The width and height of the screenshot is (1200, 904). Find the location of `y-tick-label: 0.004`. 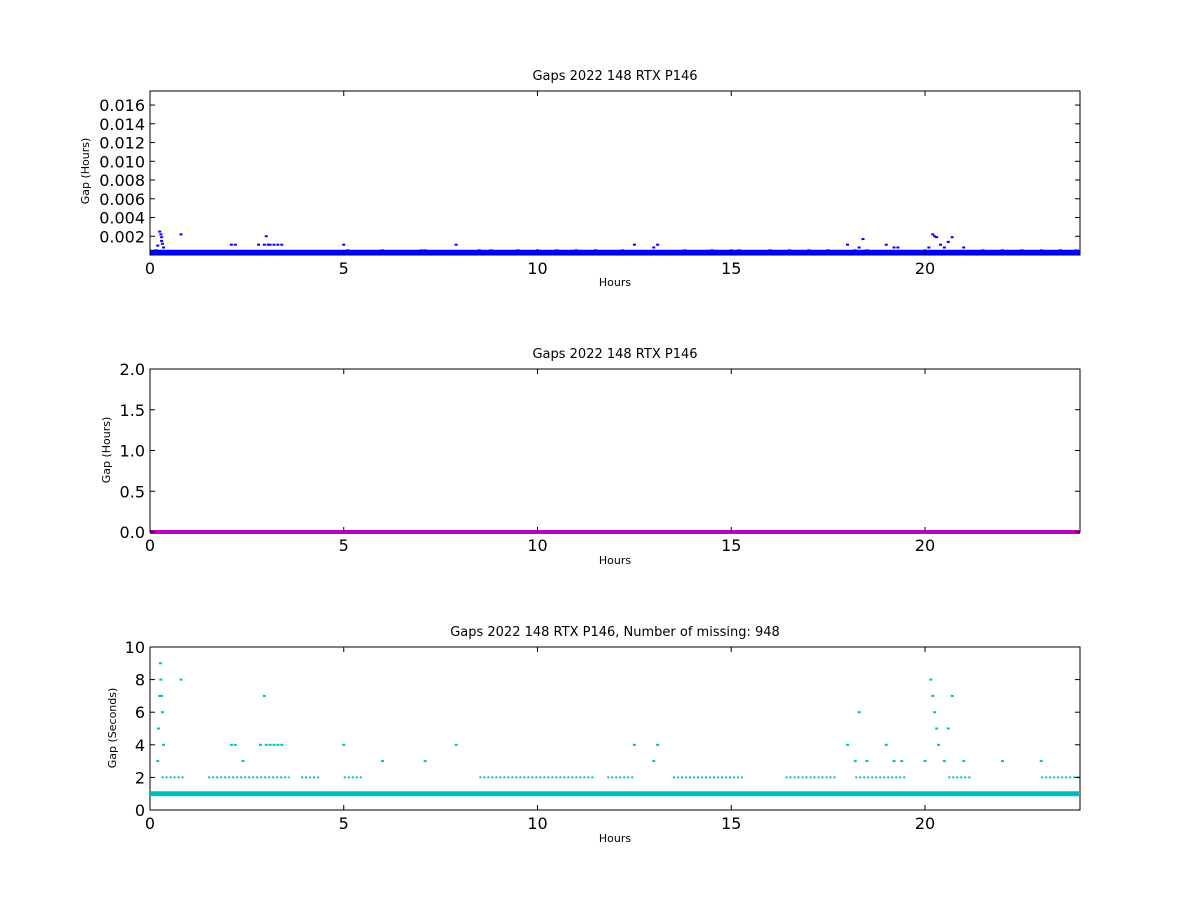

y-tick-label: 0.004 is located at coordinates (122, 218).